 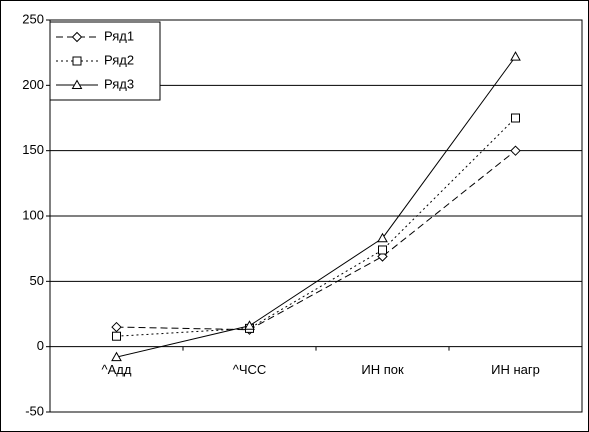 What do you see at coordinates (33, 18) in the screenshot?
I see `y-tick-label: 250` at bounding box center [33, 18].